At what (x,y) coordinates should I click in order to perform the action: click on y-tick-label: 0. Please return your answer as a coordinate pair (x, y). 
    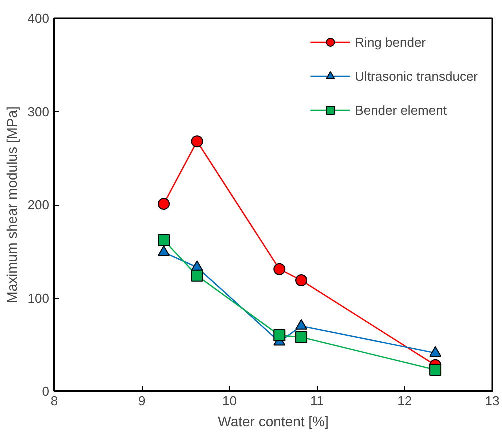
    Looking at the image, I should click on (46, 391).